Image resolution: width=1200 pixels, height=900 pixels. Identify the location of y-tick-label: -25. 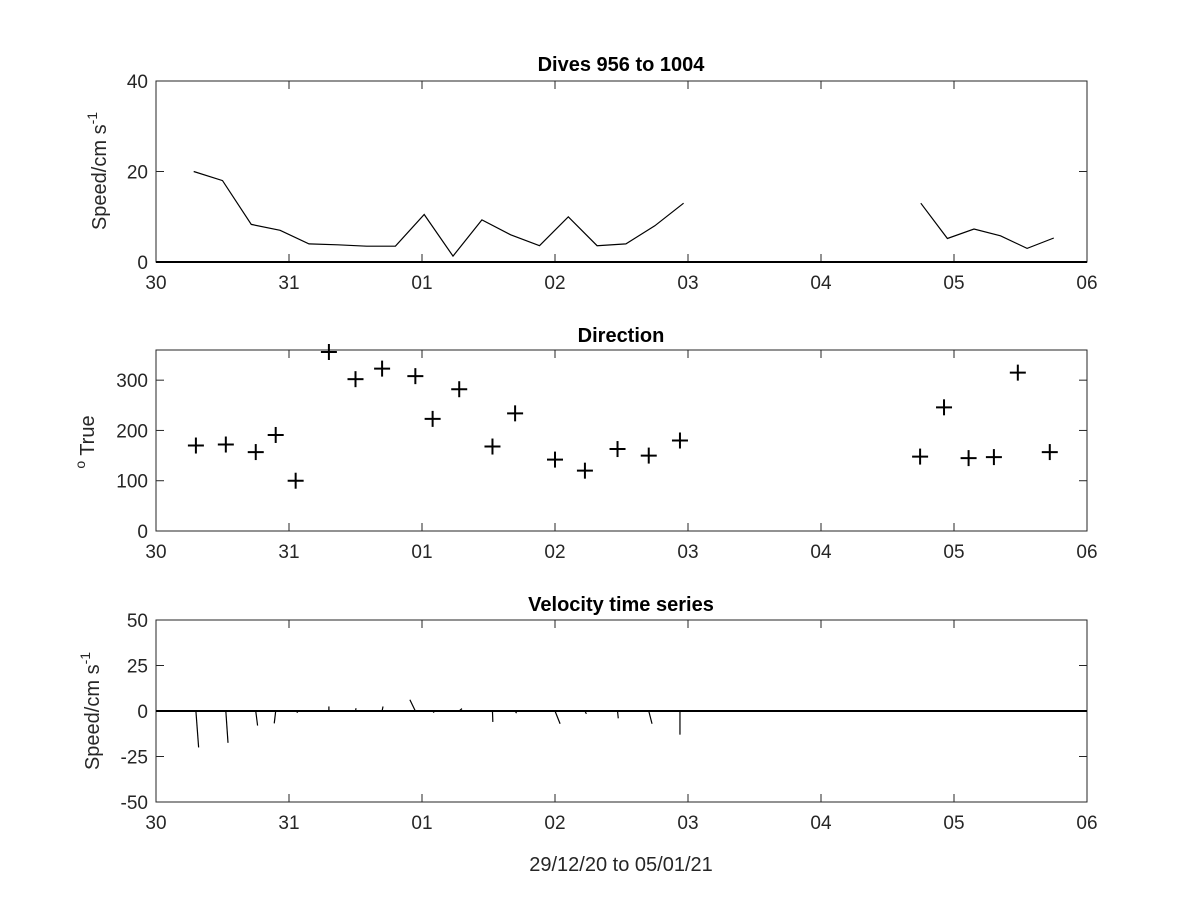
(134, 758).